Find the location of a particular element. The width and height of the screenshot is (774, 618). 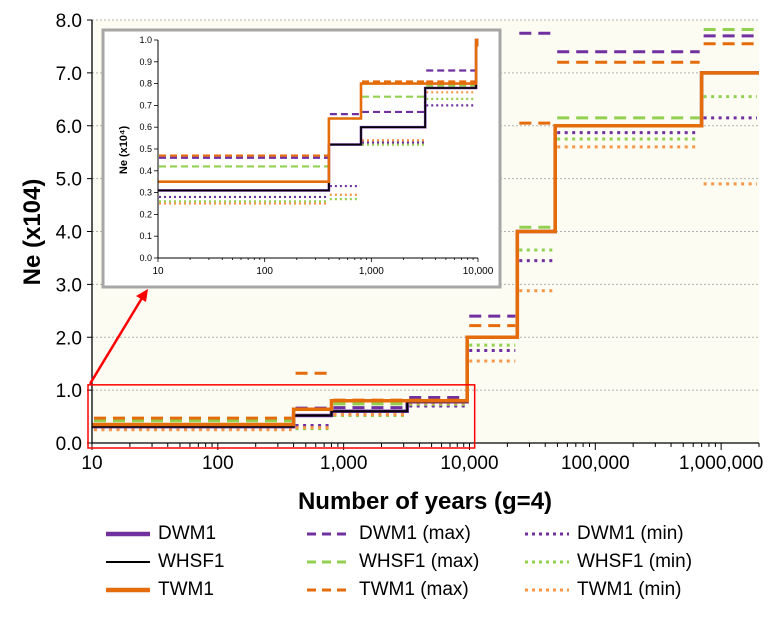

inset-y-tick-label: 0.6 is located at coordinates (145, 127).